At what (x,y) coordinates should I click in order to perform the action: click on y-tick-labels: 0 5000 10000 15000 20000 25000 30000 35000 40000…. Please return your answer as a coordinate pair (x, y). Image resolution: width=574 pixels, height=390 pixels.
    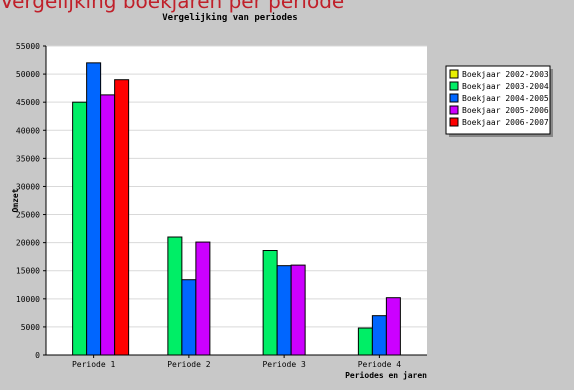
    Looking at the image, I should click on (31, 201).